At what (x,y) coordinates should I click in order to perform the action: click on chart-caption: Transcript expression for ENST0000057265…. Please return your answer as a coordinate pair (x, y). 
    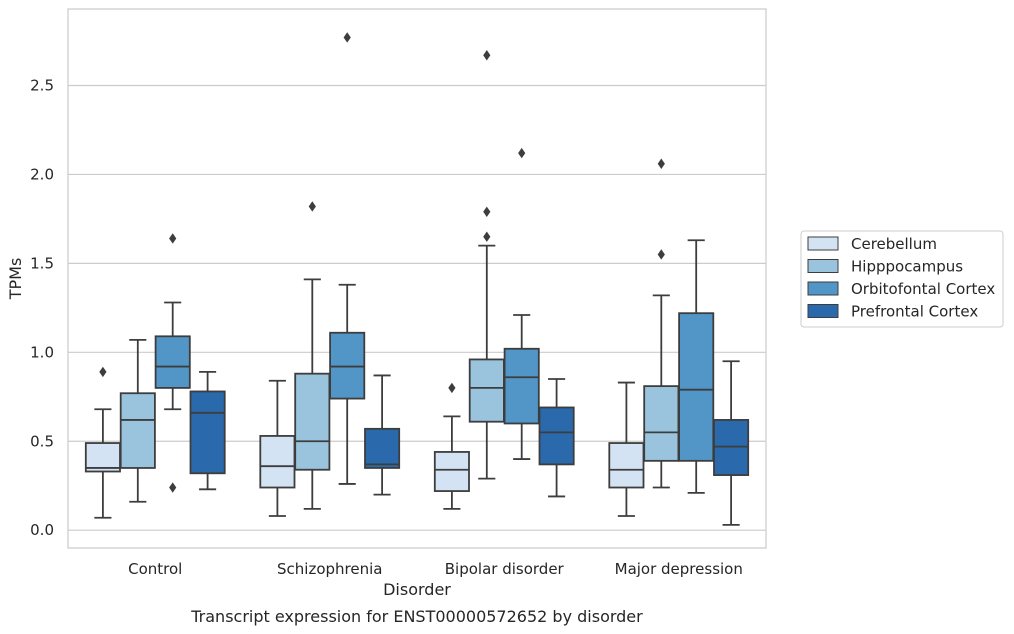
    Looking at the image, I should click on (416, 616).